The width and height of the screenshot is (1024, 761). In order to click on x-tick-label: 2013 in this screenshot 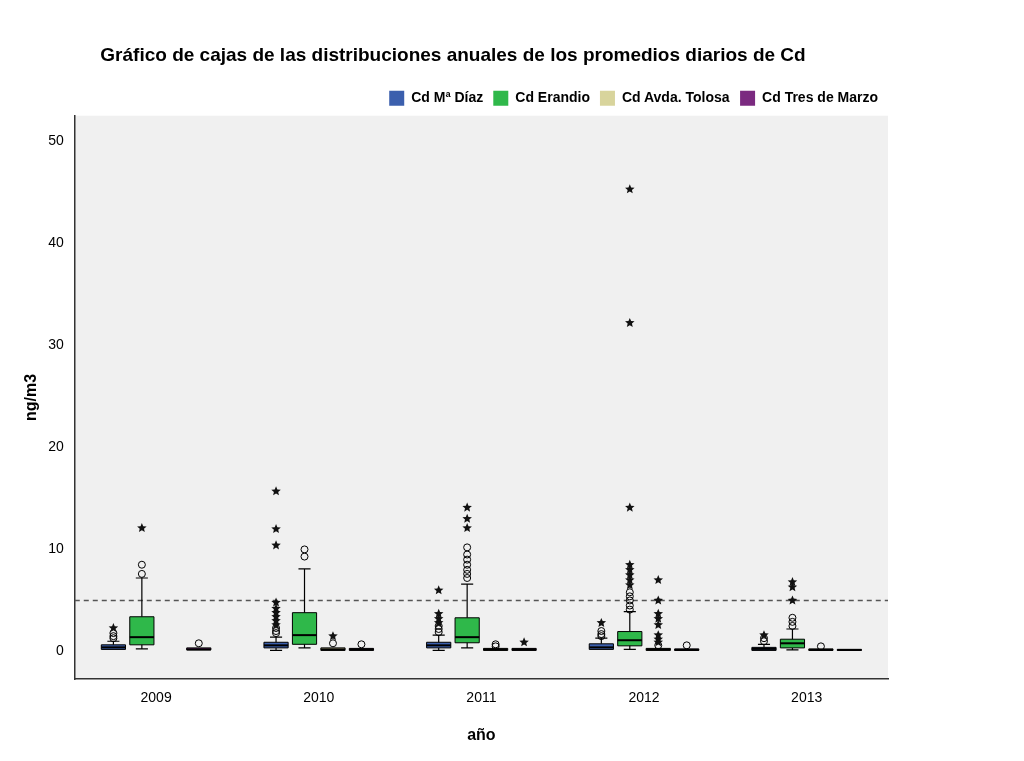, I will do `click(807, 697)`.